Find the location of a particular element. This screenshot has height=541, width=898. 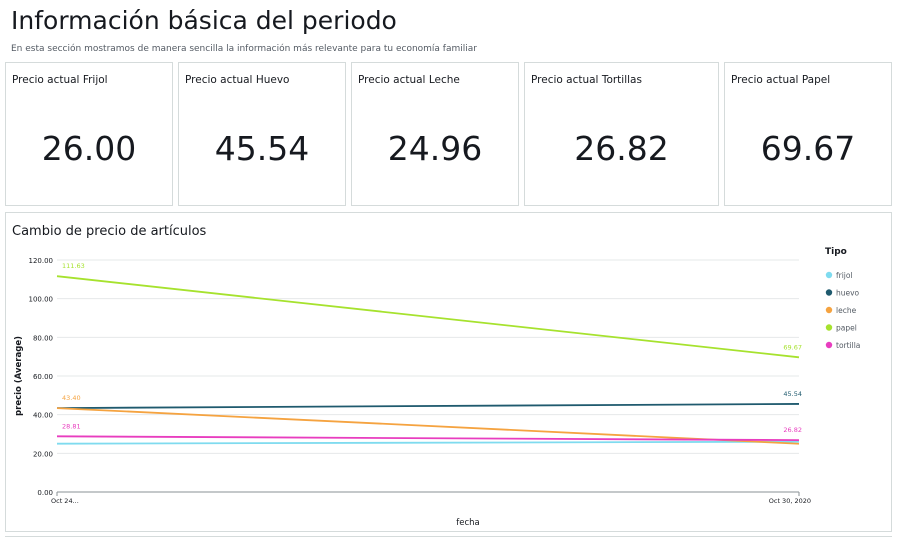

y-axis-title: precio (Average) is located at coordinates (19, 376).